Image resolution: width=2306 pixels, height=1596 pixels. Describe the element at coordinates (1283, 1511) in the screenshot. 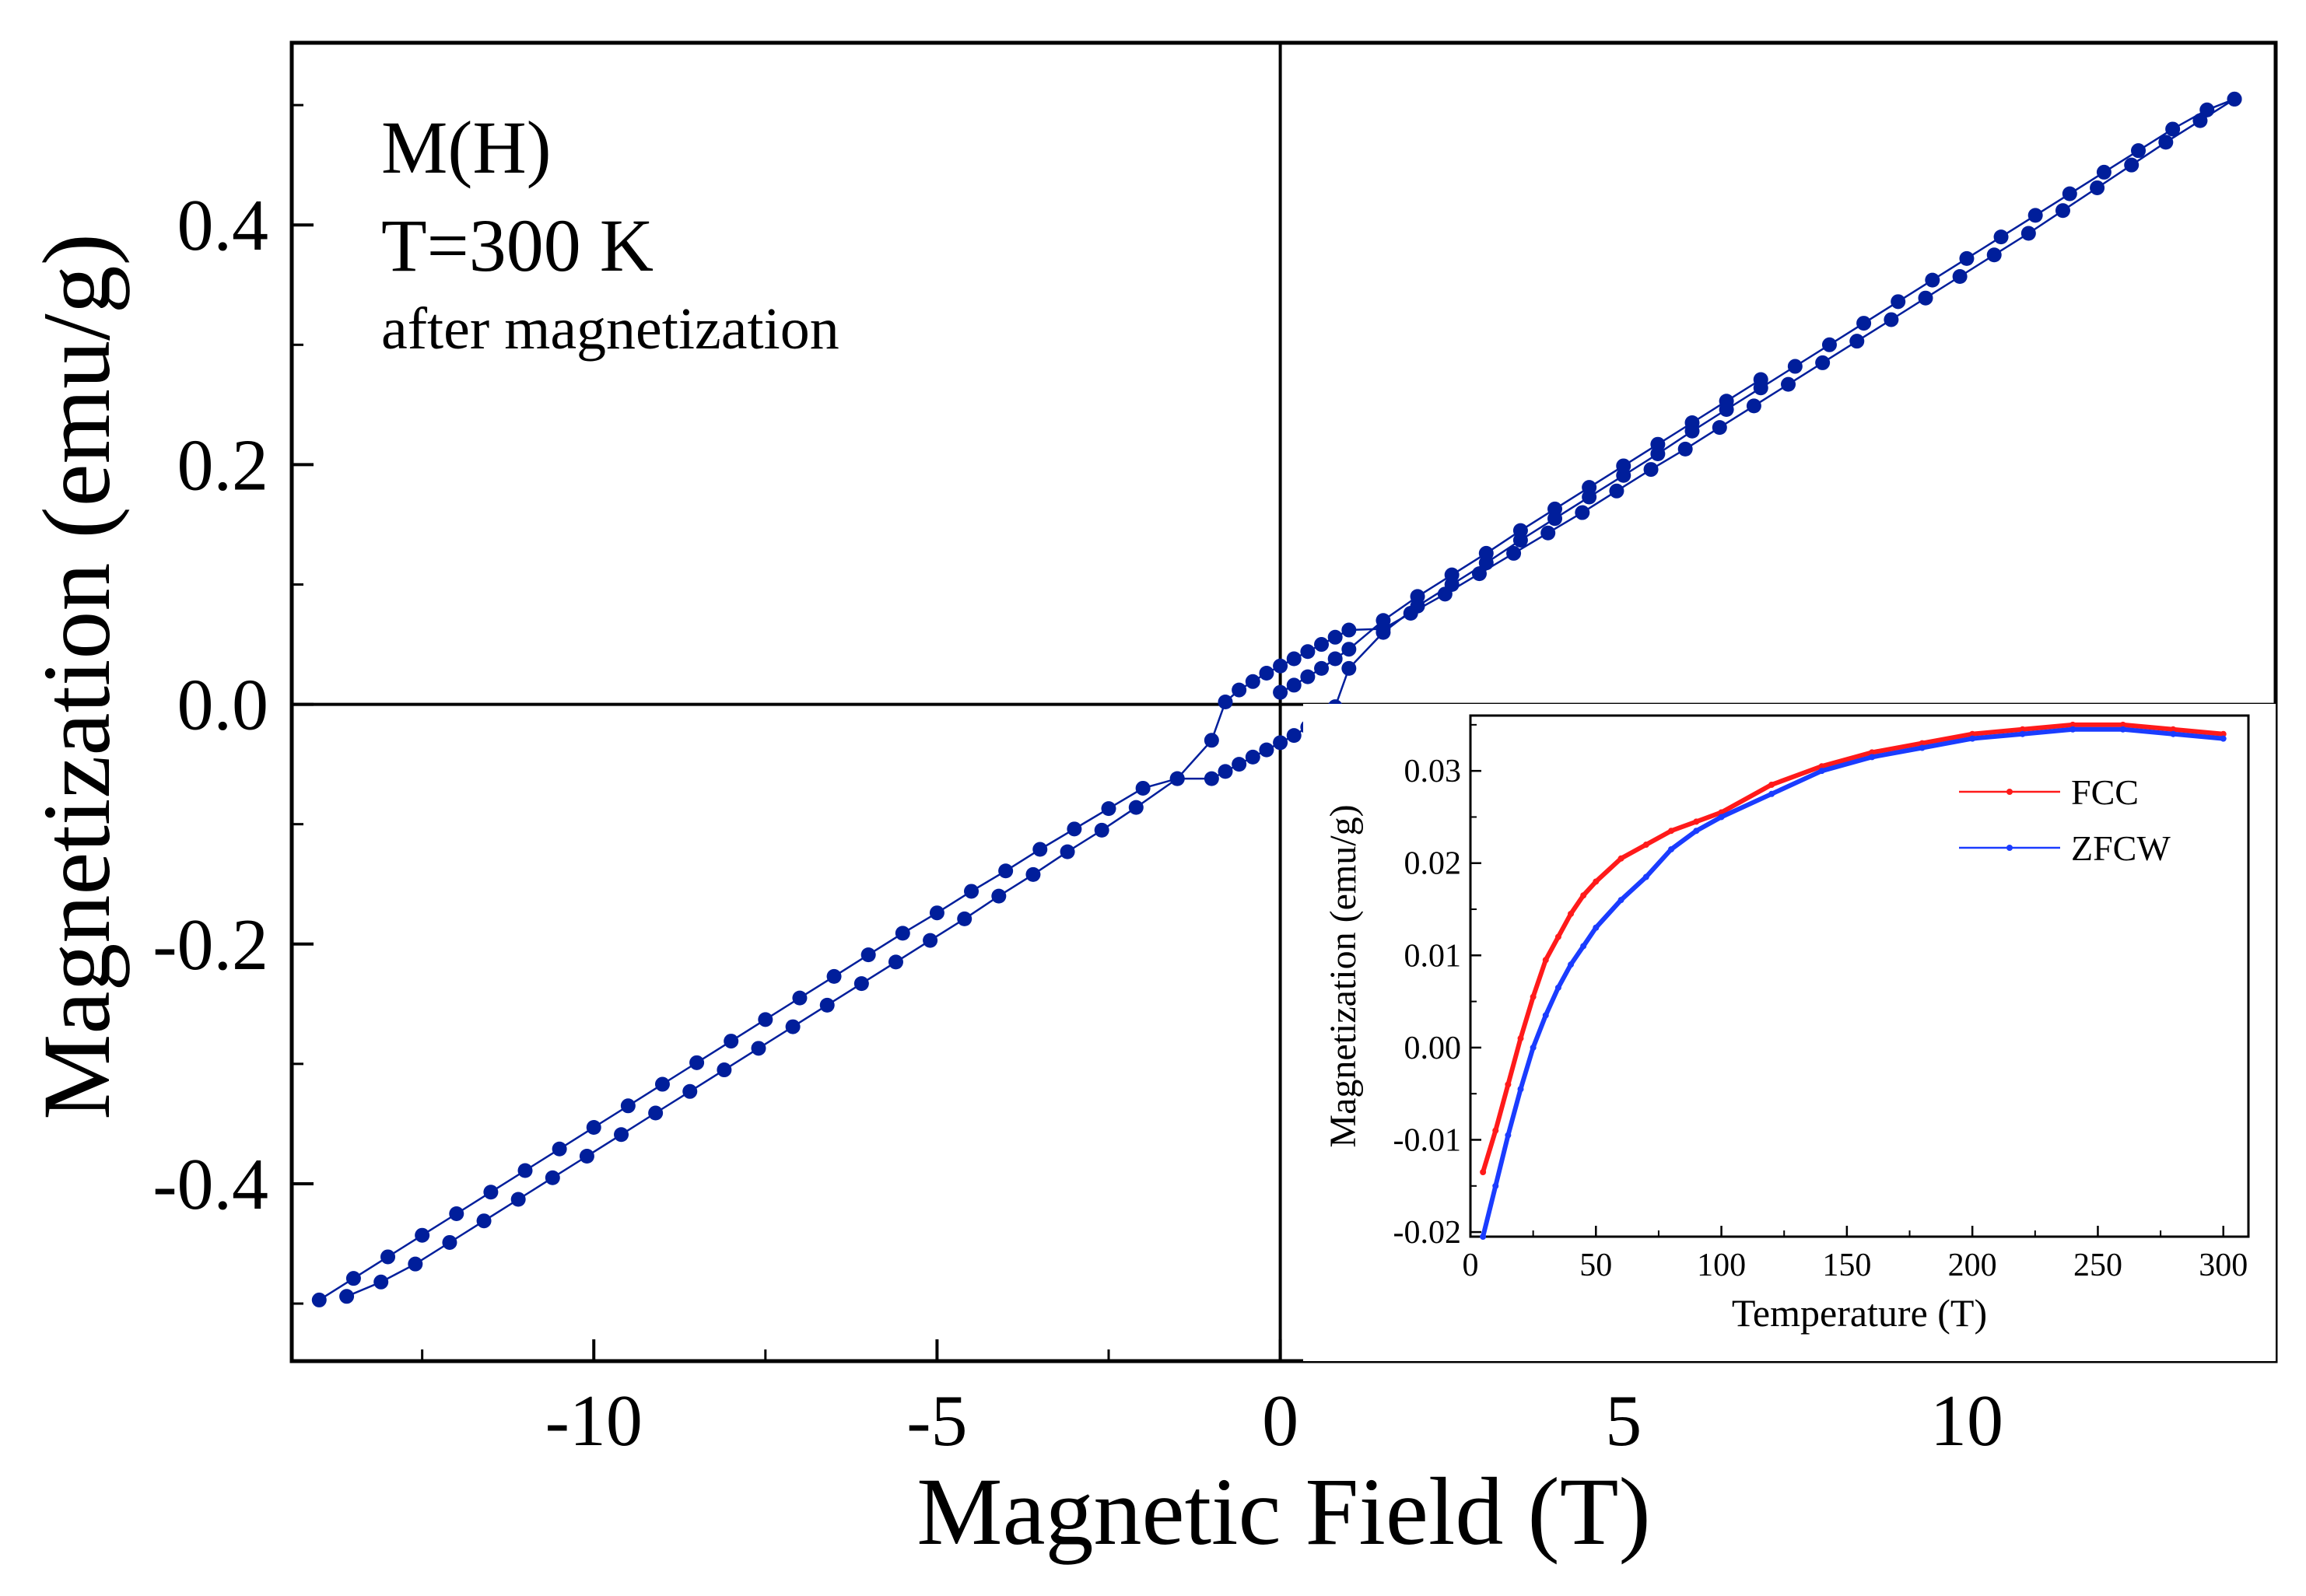

I see `main-x-axis-label: Magnetic Field (T)` at that location.